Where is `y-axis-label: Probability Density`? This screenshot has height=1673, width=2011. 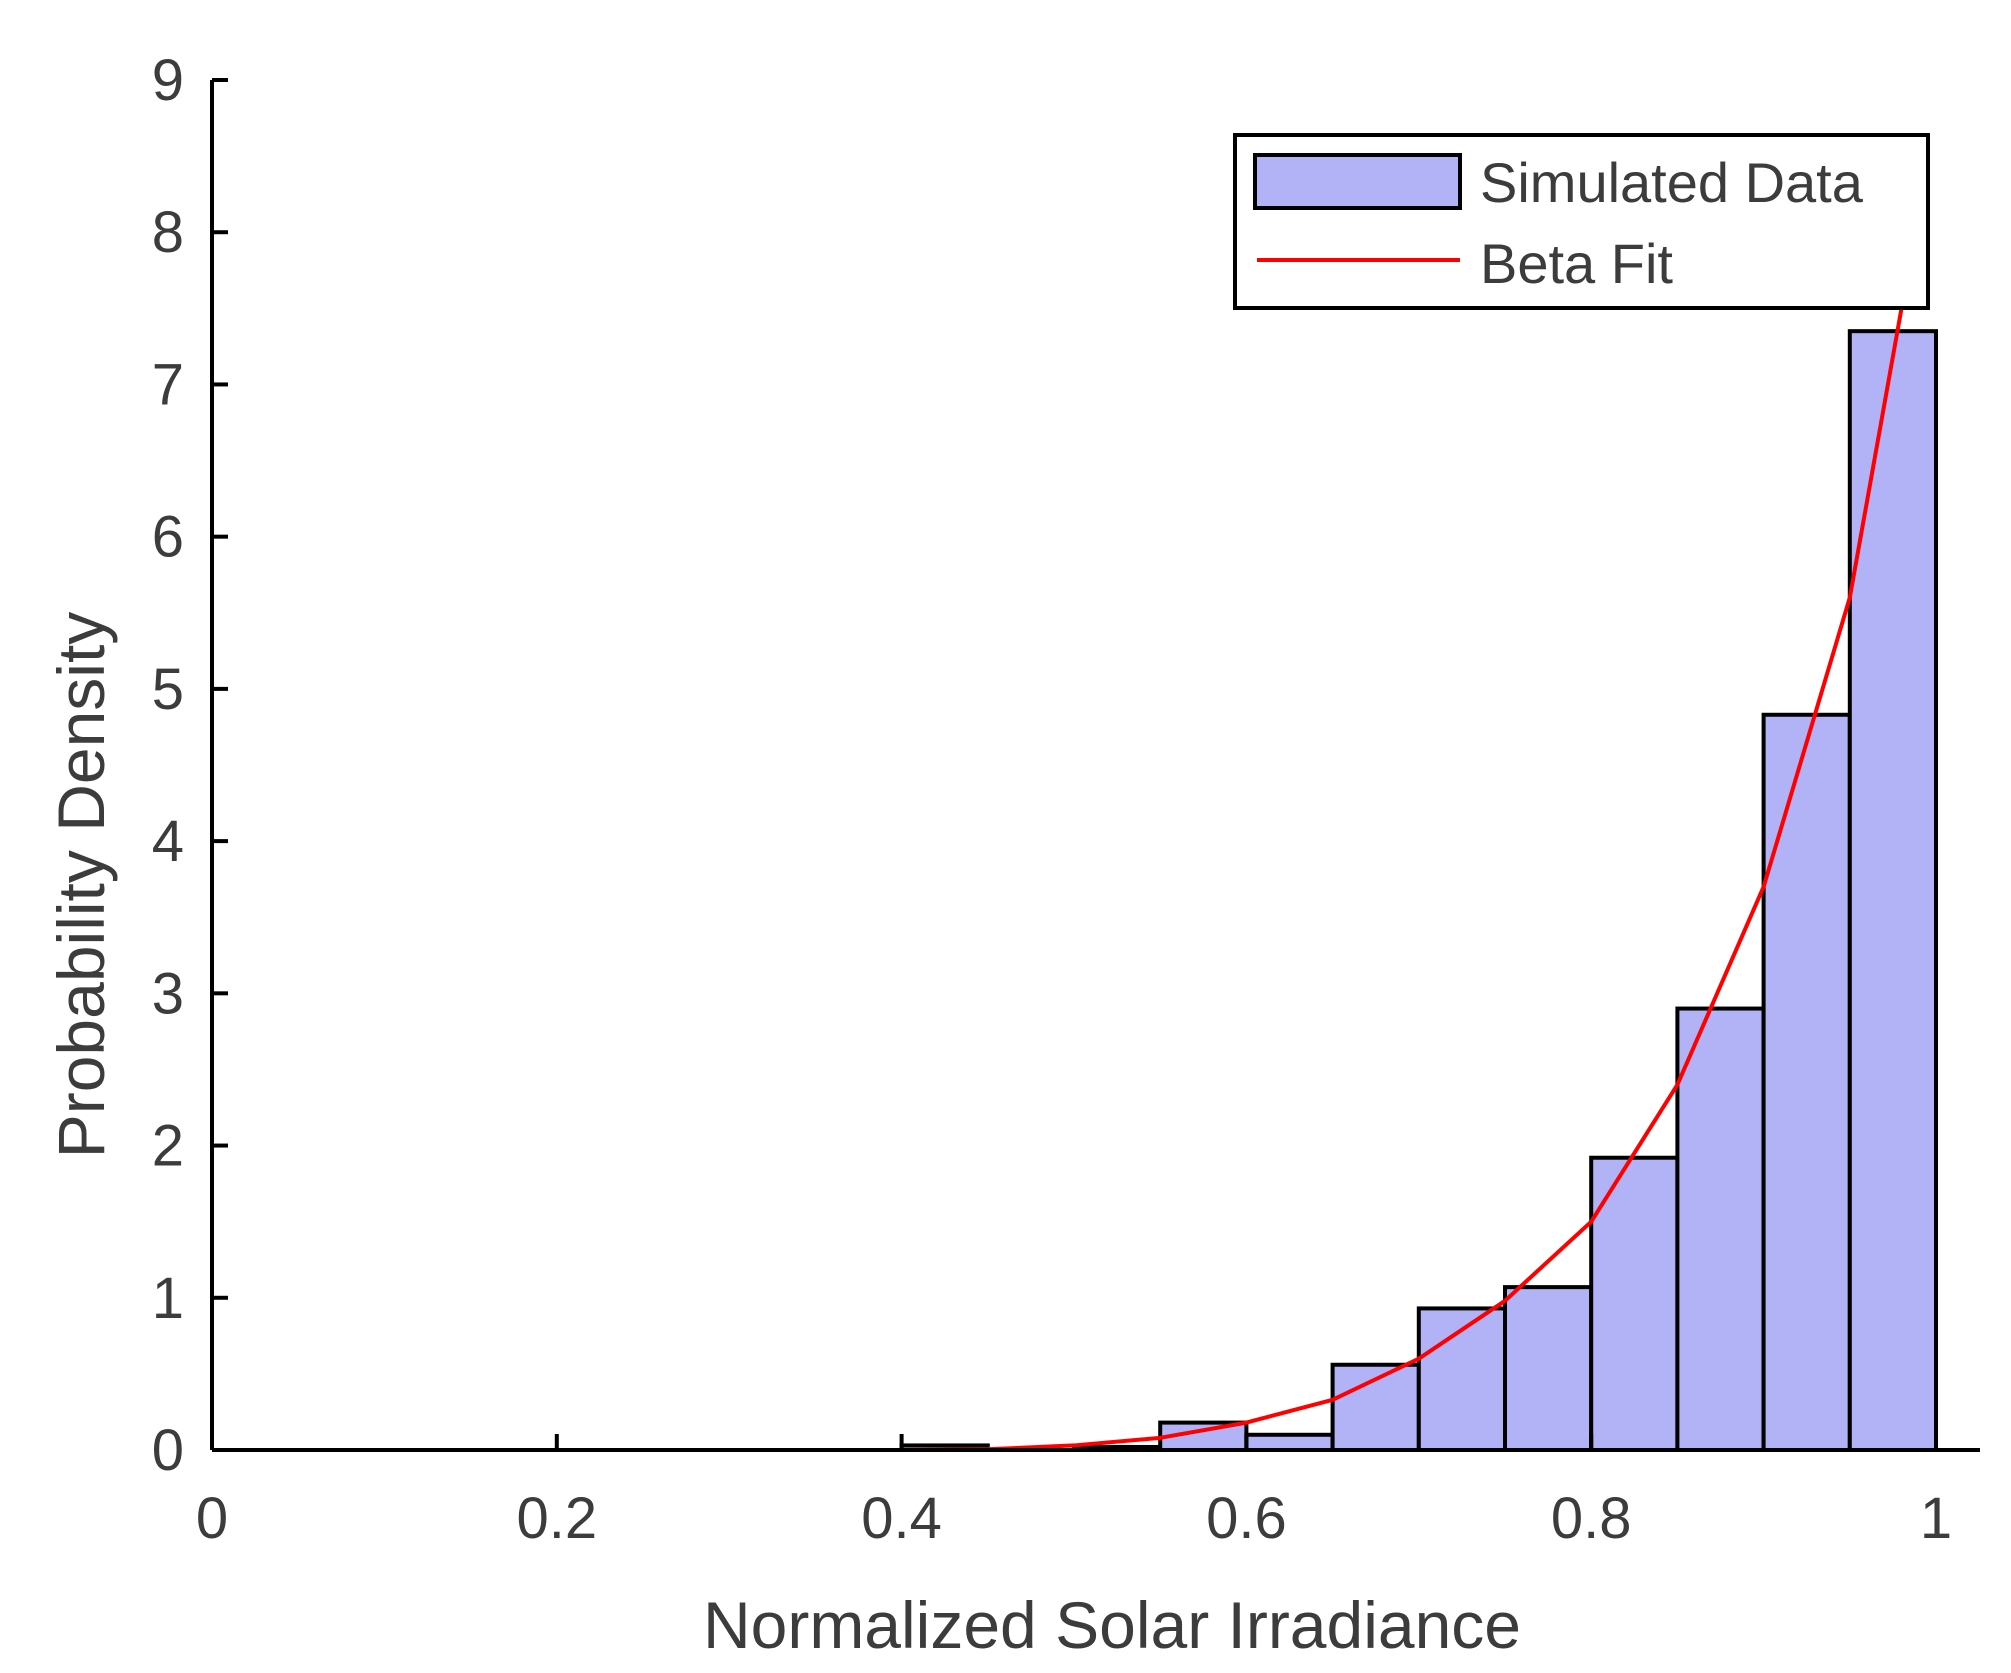
y-axis-label: Probability Density is located at coordinates (81, 885).